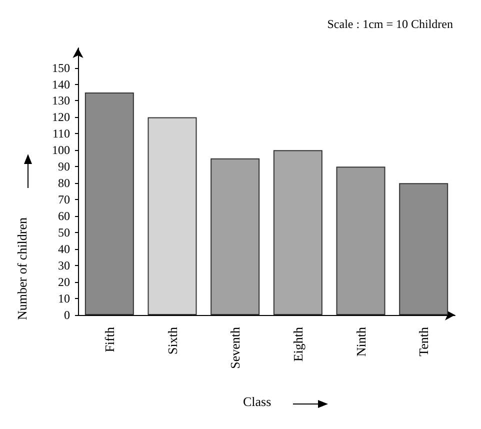  What do you see at coordinates (298, 344) in the screenshot?
I see `x-tick-label: Eighth` at bounding box center [298, 344].